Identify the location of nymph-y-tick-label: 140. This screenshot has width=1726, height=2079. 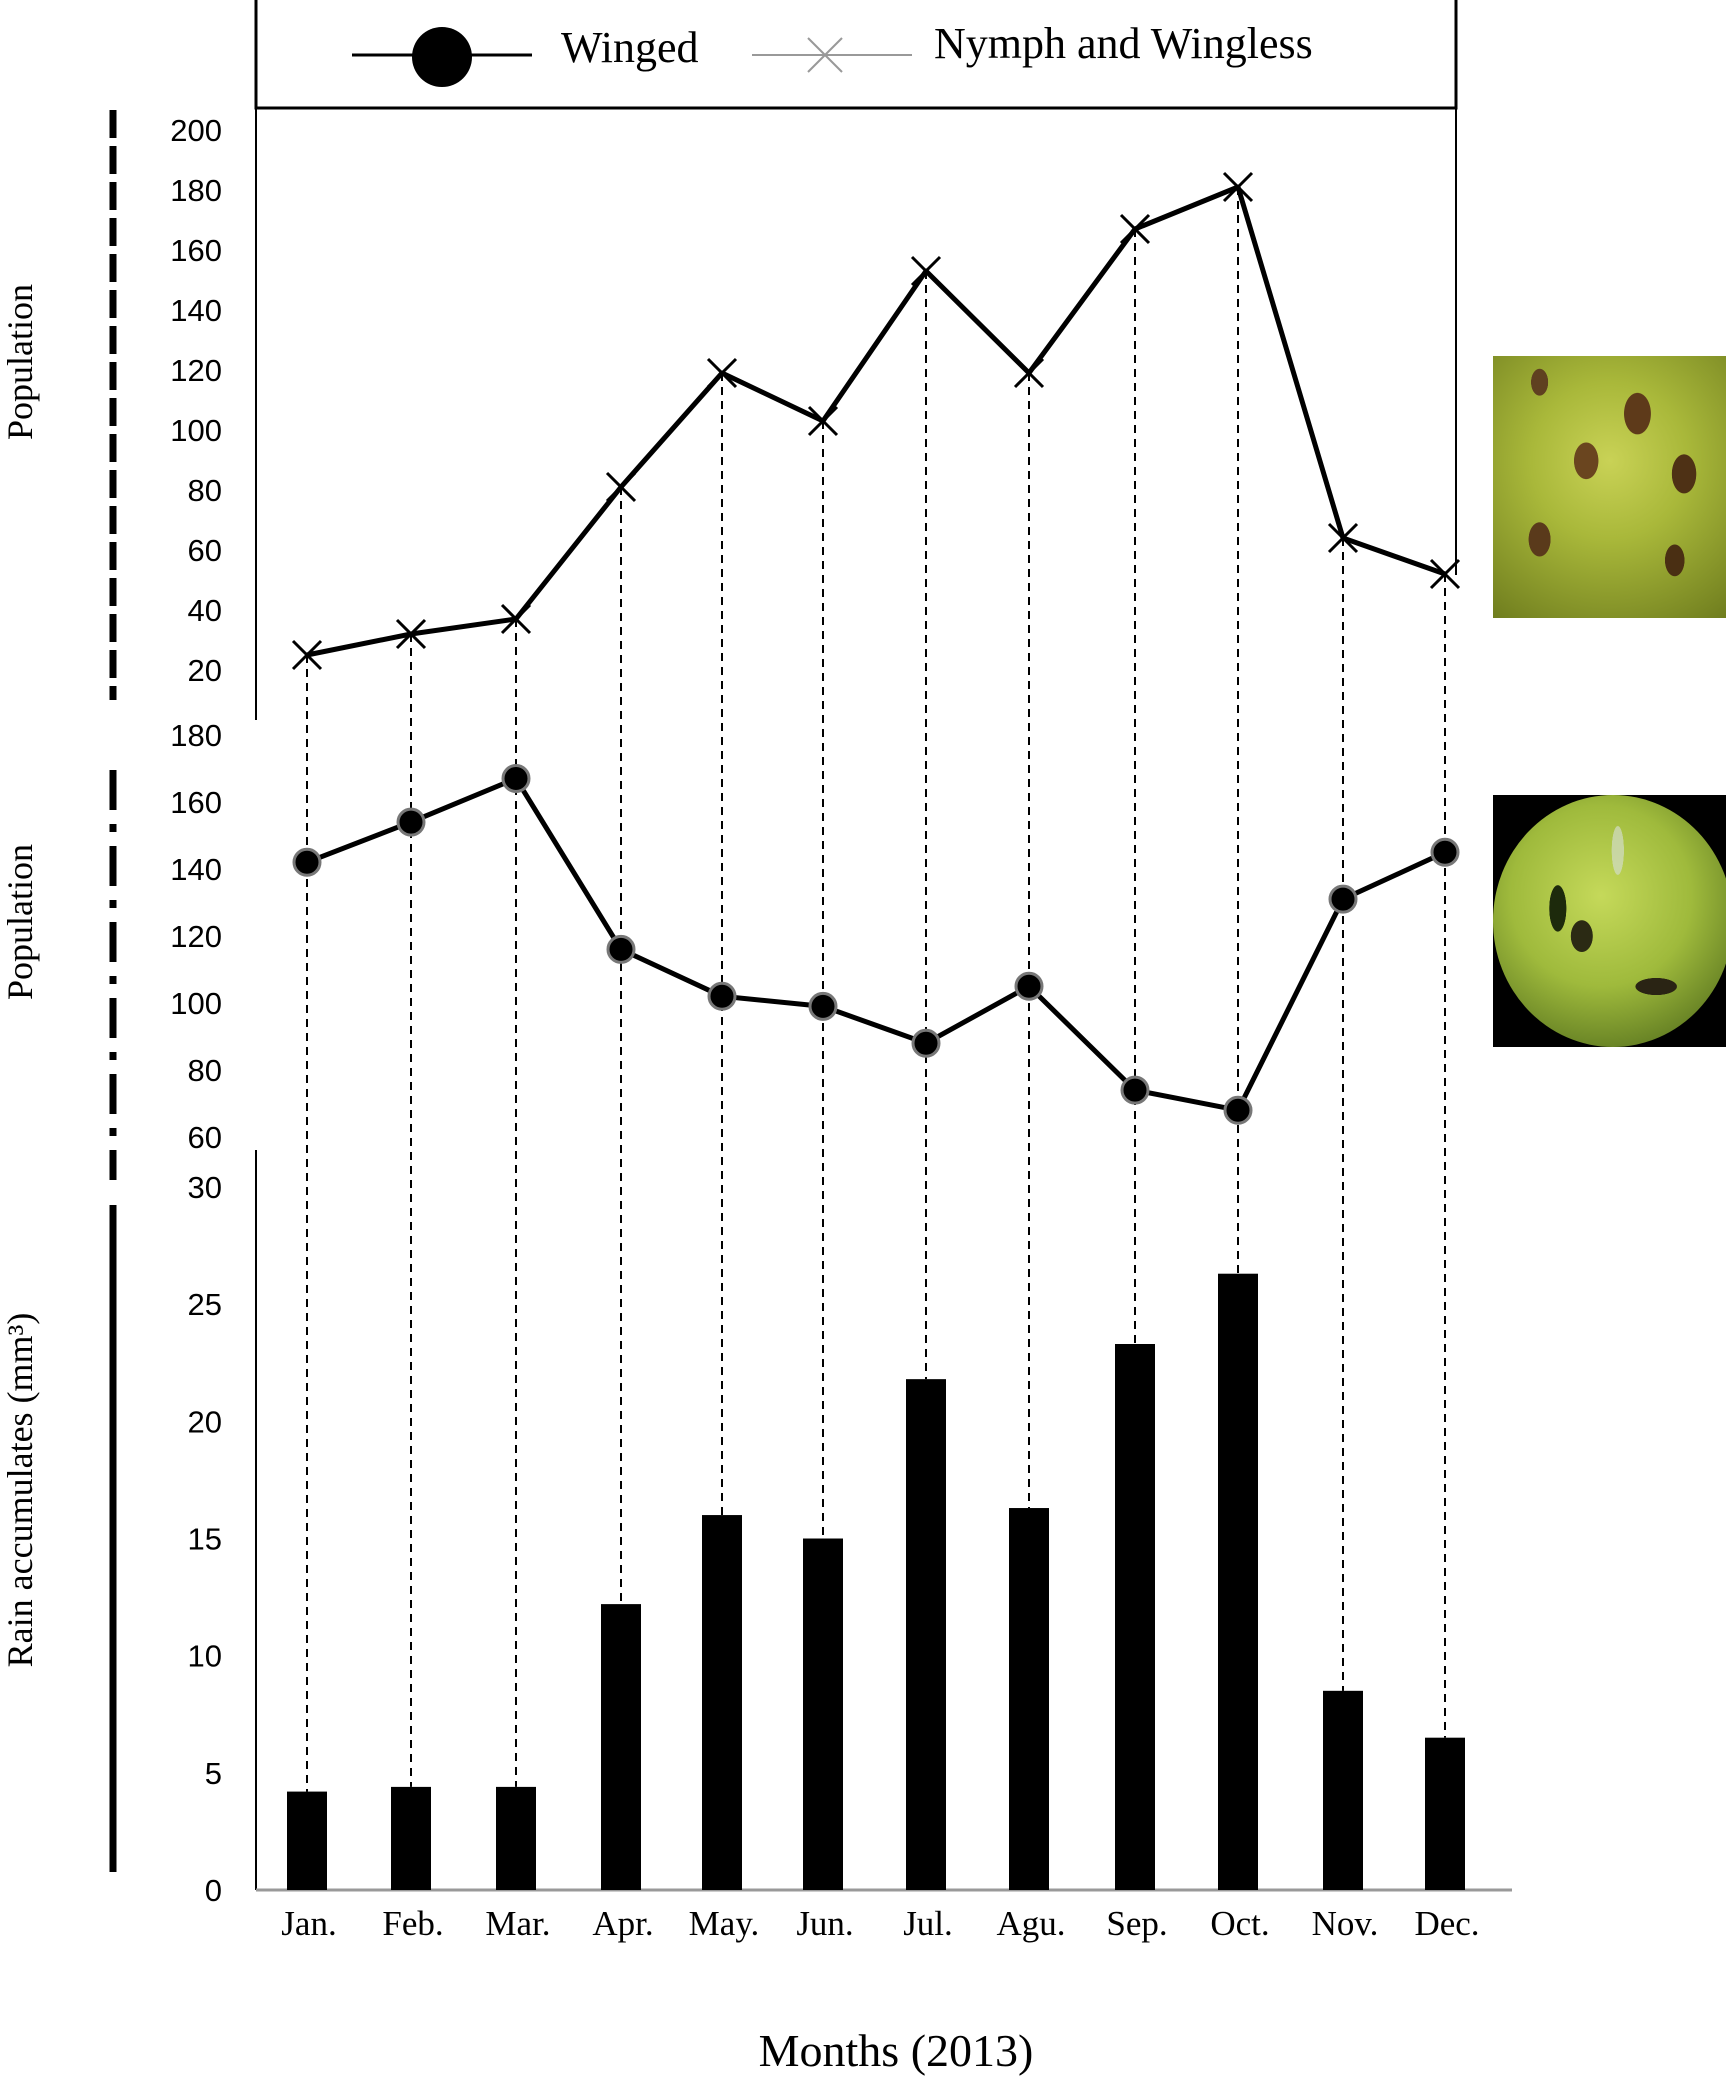
(196, 310).